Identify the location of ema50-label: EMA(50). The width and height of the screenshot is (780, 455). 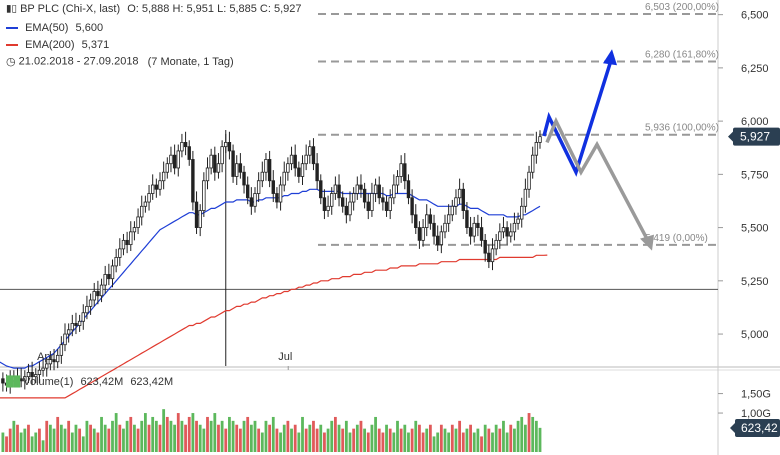
(47, 28).